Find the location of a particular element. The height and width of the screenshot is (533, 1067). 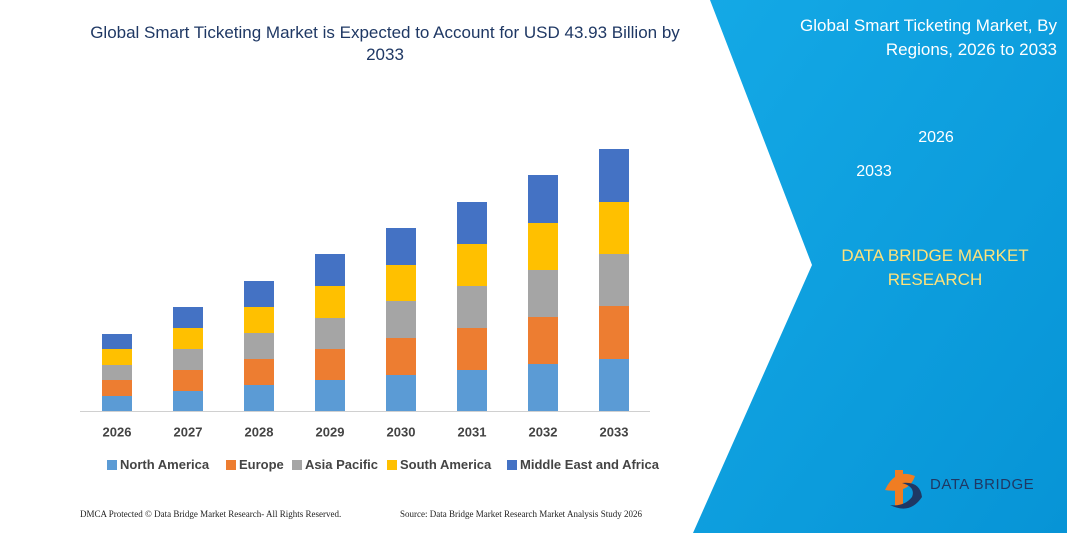

x-tick-label: 2033 is located at coordinates (614, 431).